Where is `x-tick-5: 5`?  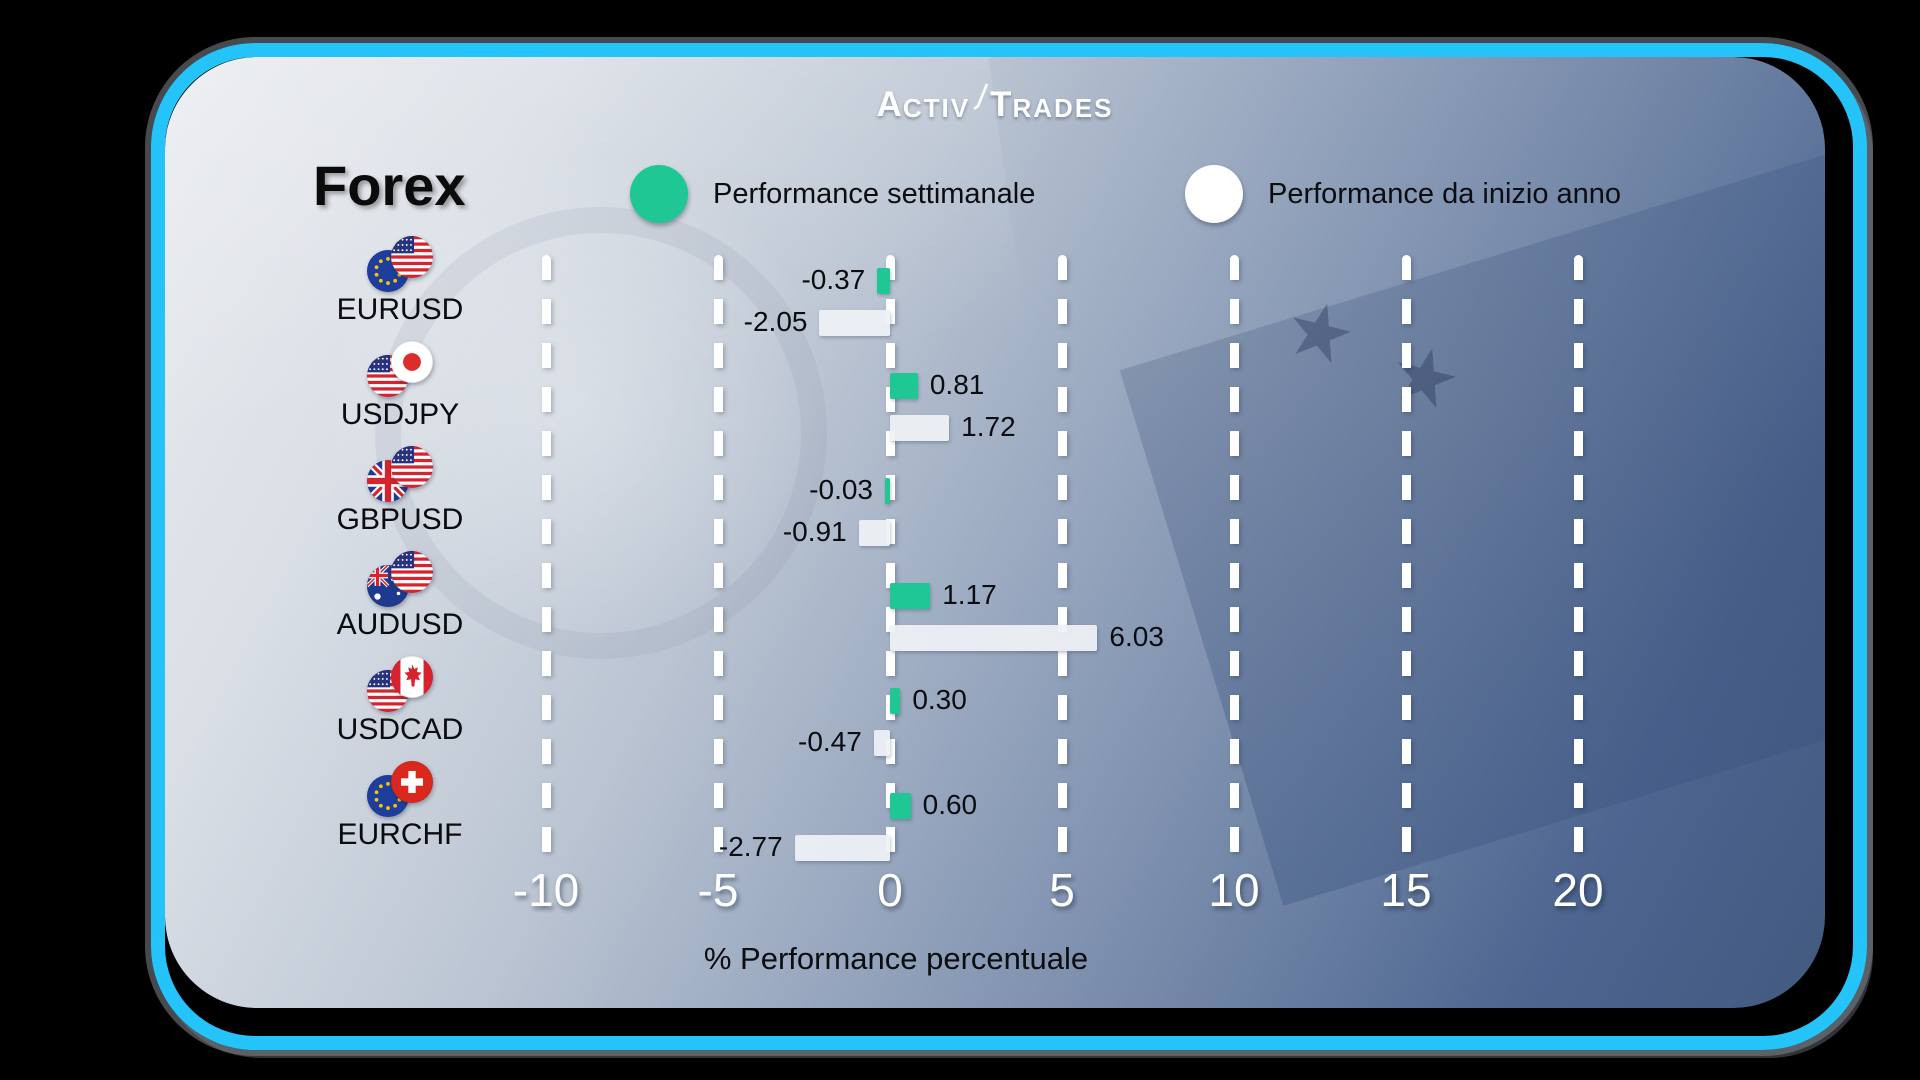
x-tick-5: 5 is located at coordinates (1062, 890).